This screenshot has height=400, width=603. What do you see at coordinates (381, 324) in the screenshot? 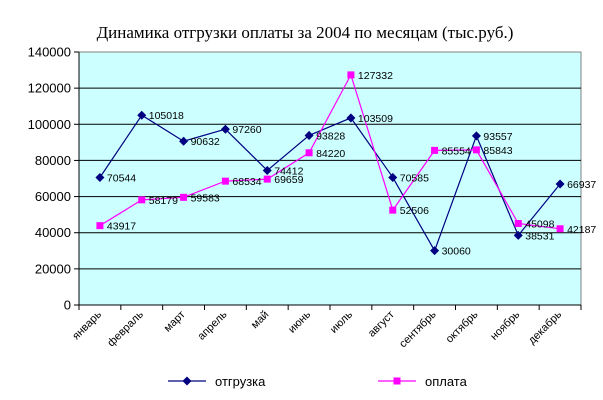
I see `x-tick-label: август` at bounding box center [381, 324].